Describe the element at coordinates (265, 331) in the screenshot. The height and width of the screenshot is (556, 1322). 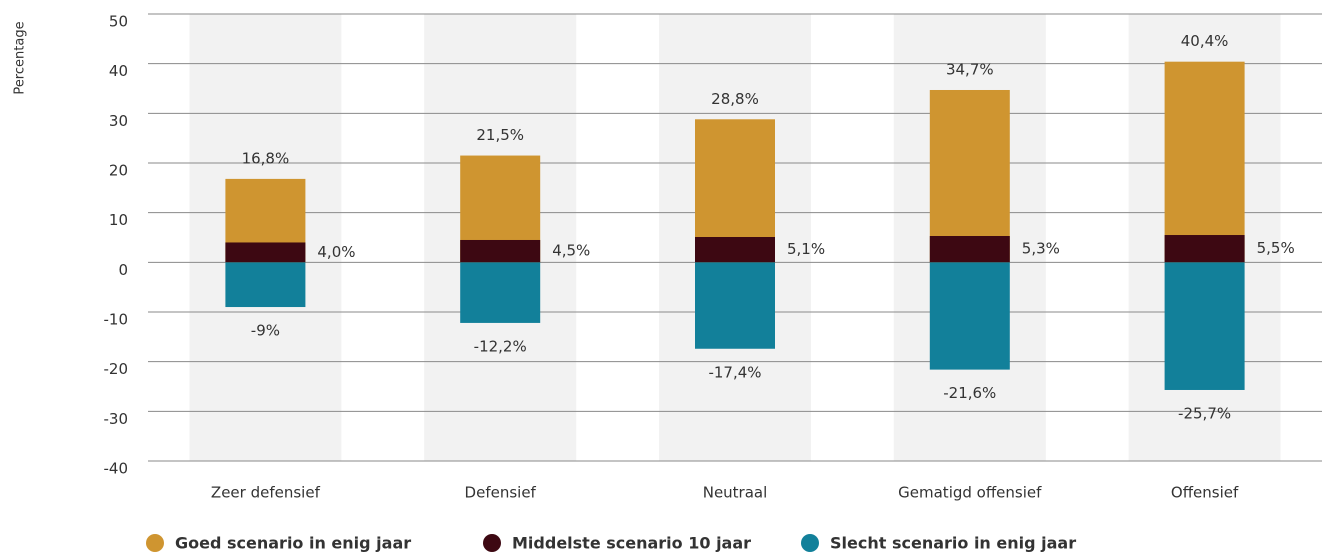
I see `data-label: -9%` at that location.